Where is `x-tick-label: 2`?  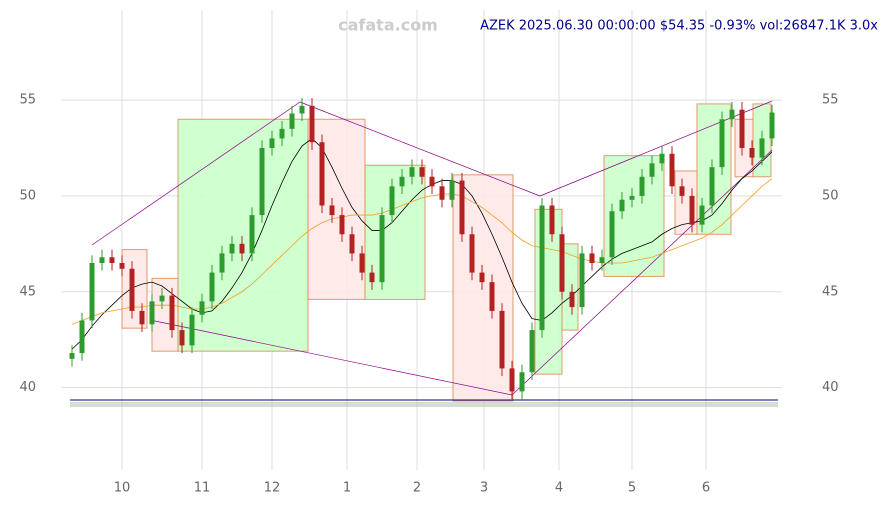 x-tick-label: 2 is located at coordinates (417, 488).